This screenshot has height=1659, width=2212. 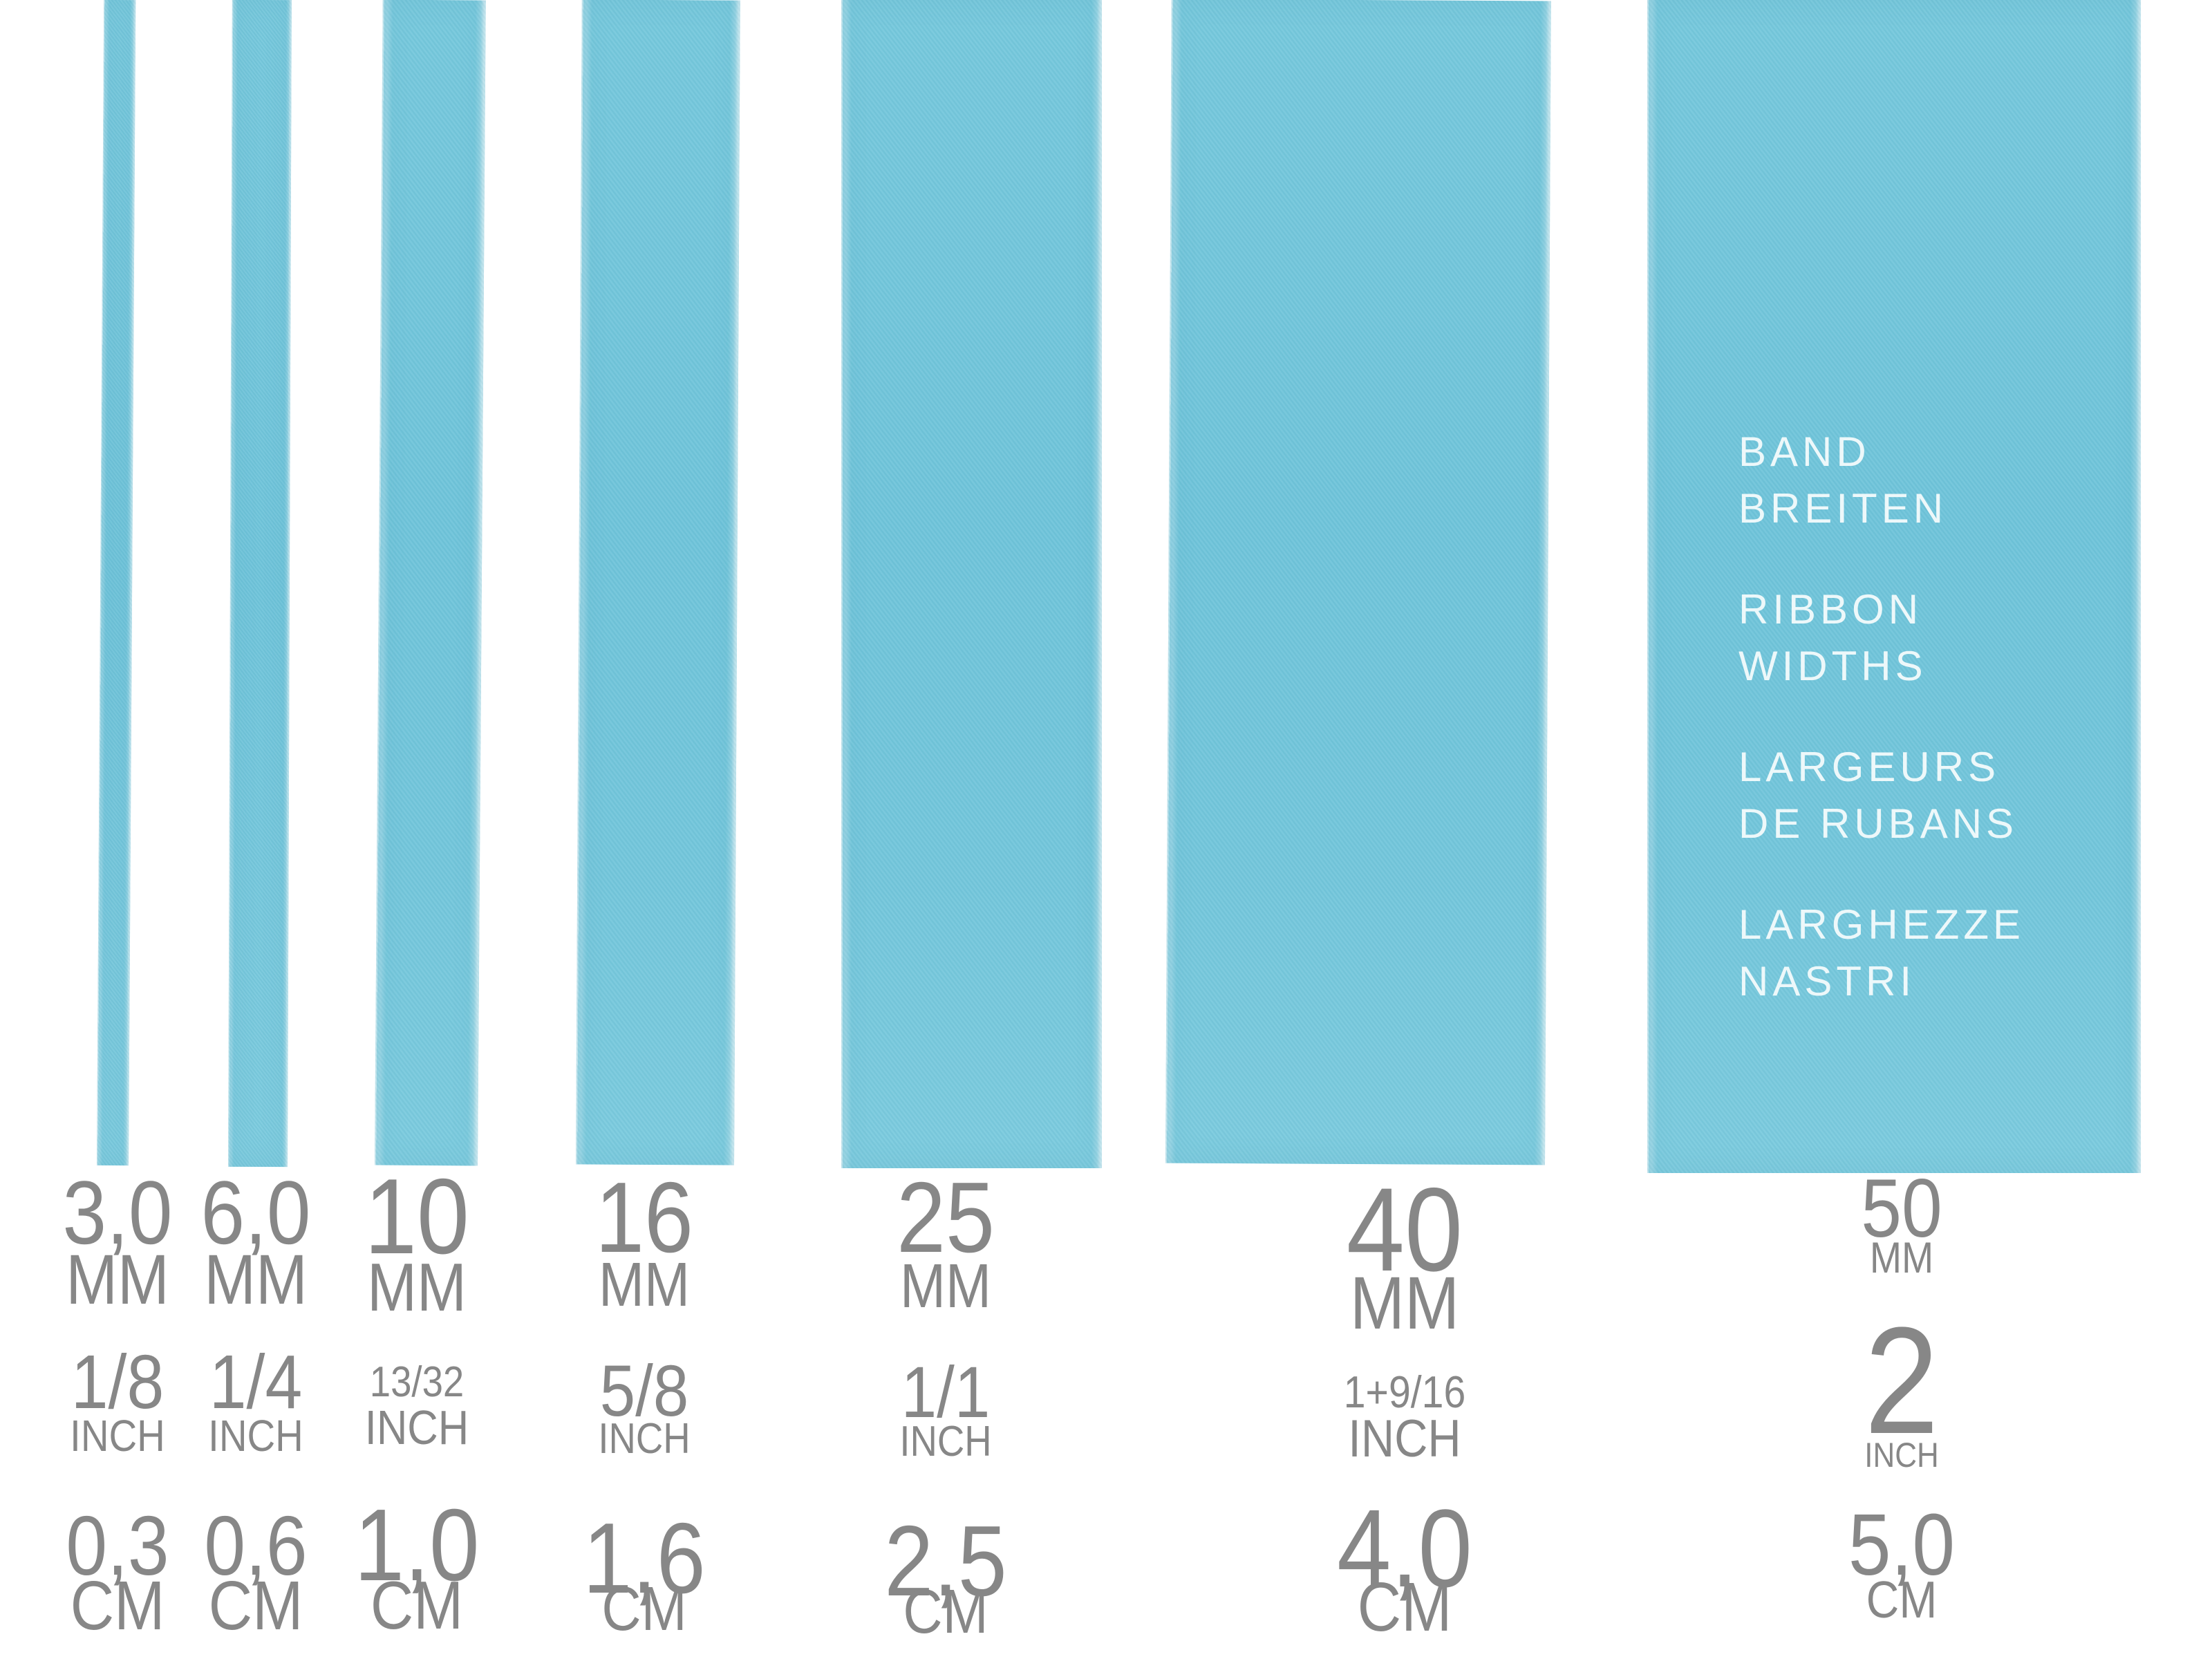 What do you see at coordinates (118, 1546) in the screenshot?
I see `label-3mm-cm-value: 0,3` at bounding box center [118, 1546].